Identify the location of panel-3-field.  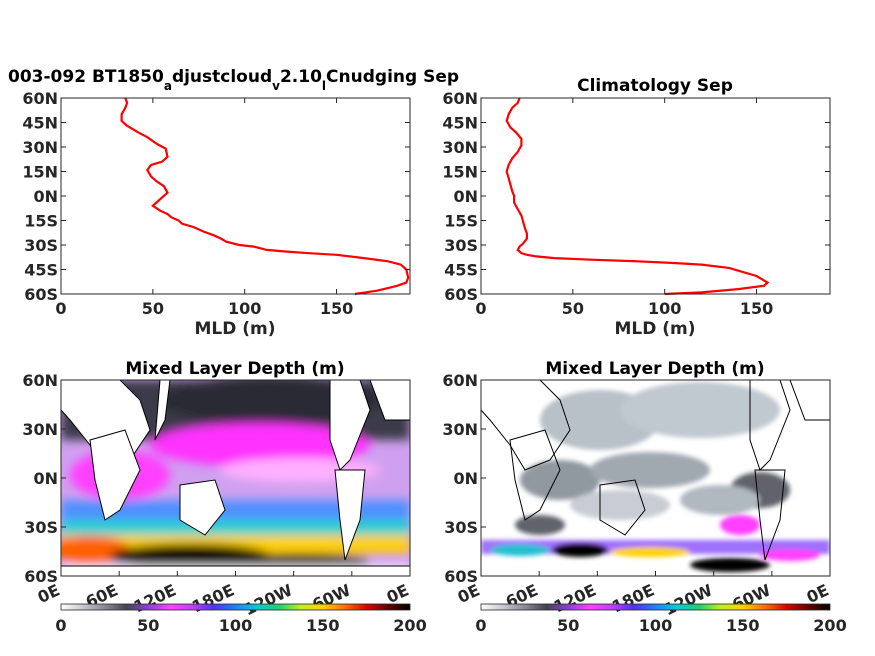
(235, 478).